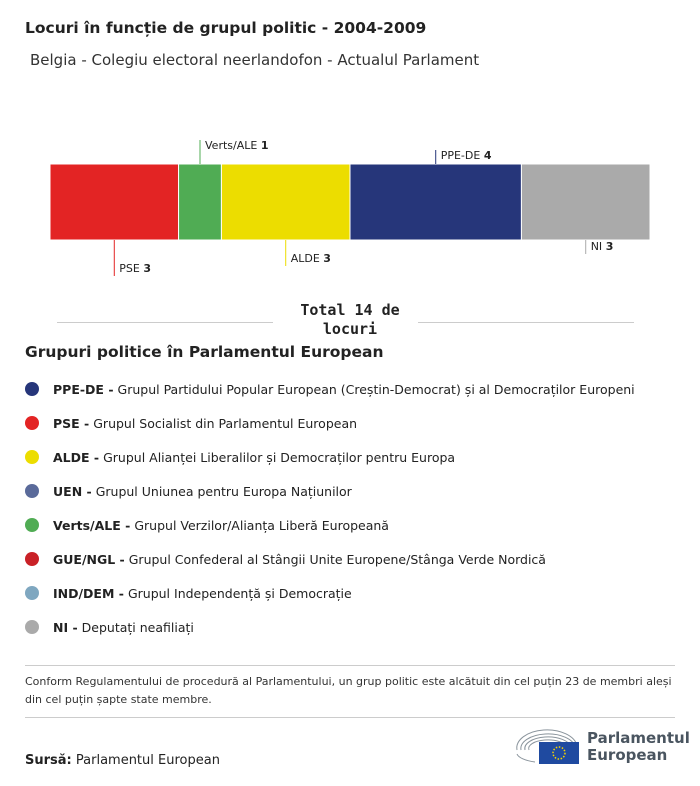 Image resolution: width=700 pixels, height=786 pixels. I want to click on legend-abbr: NI -, so click(65, 627).